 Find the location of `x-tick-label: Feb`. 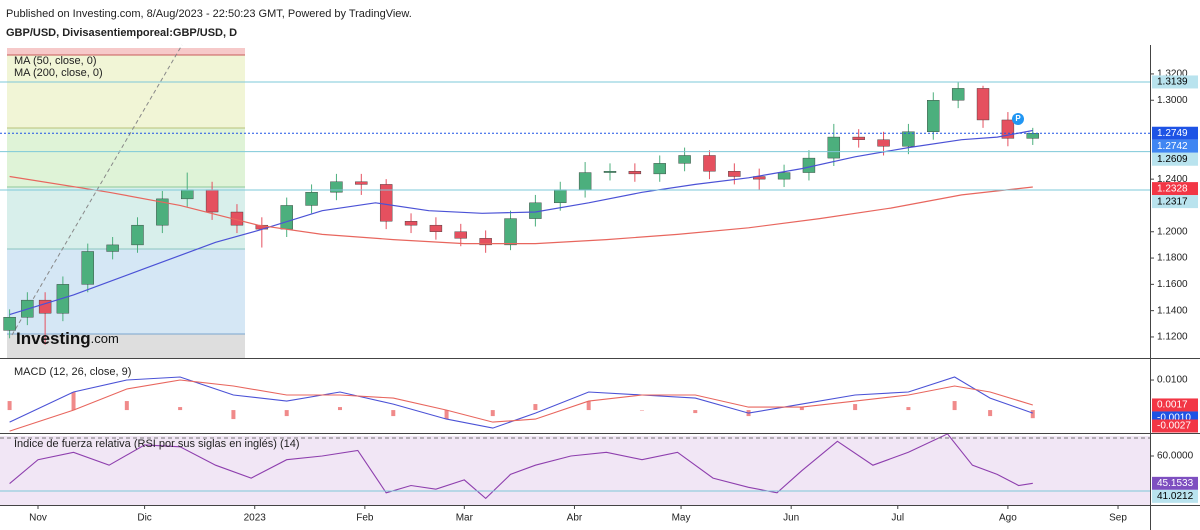

x-tick-label: Feb is located at coordinates (365, 518).